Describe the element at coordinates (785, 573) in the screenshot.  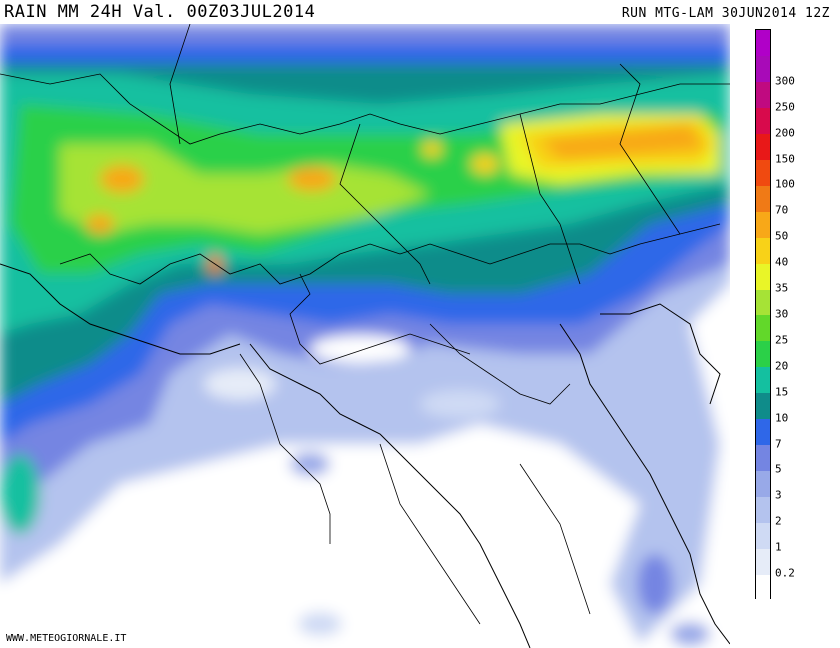
I see `scale-label: 0.2` at that location.